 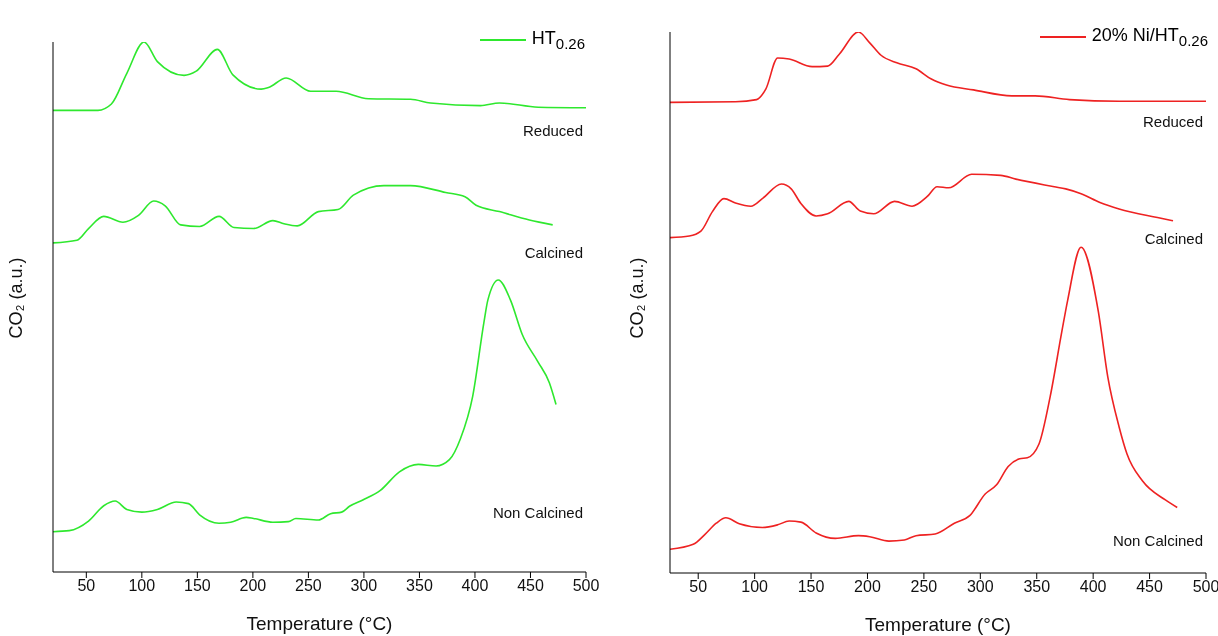 I want to click on legend-label: 20% Ni/HT$_{0.26}$, so click(x=1149, y=37).